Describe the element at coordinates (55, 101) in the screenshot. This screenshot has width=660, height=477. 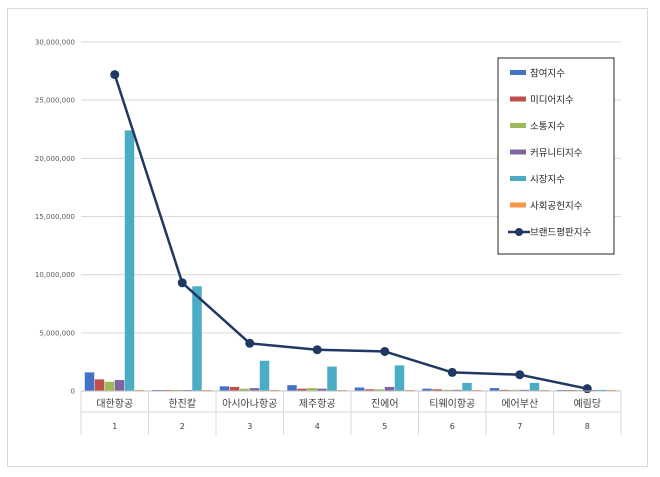
I see `y-tick-label: 25,000,000` at that location.